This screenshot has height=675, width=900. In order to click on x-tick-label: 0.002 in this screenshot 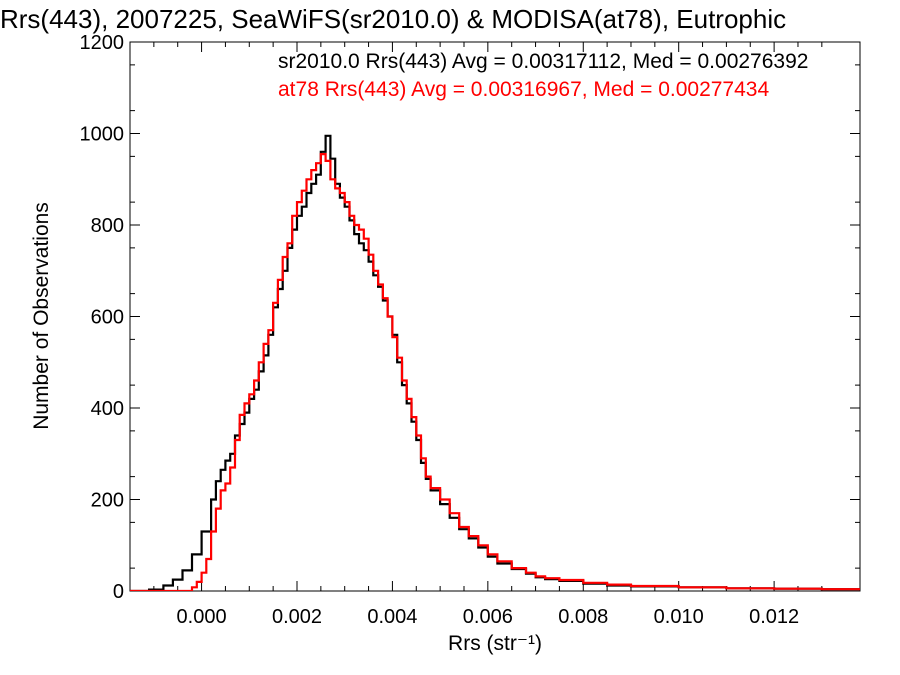, I will do `click(297, 617)`.